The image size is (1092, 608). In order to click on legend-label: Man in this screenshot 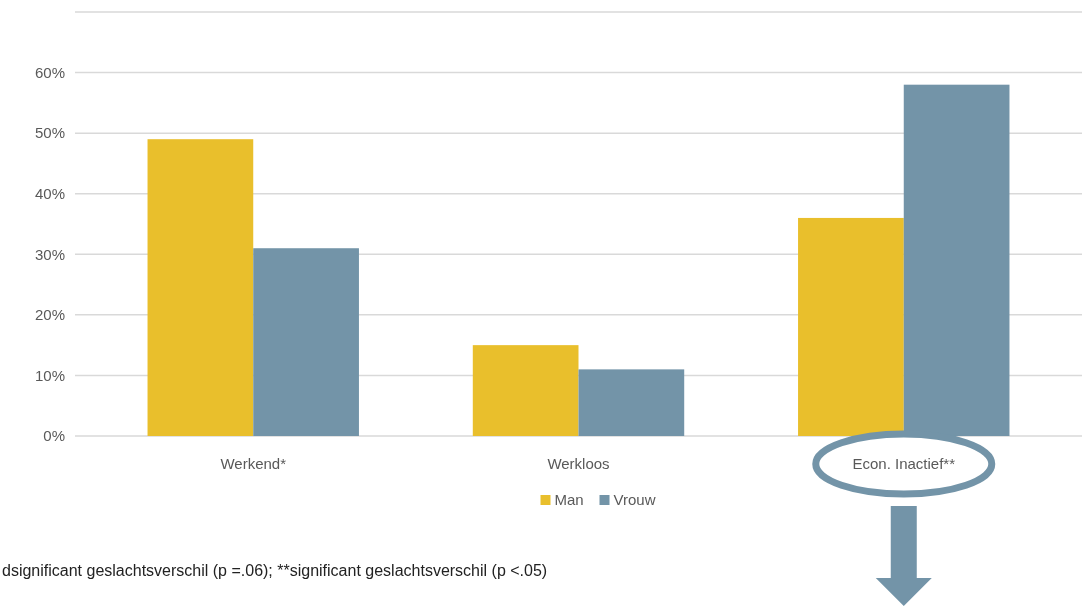, I will do `click(569, 500)`.